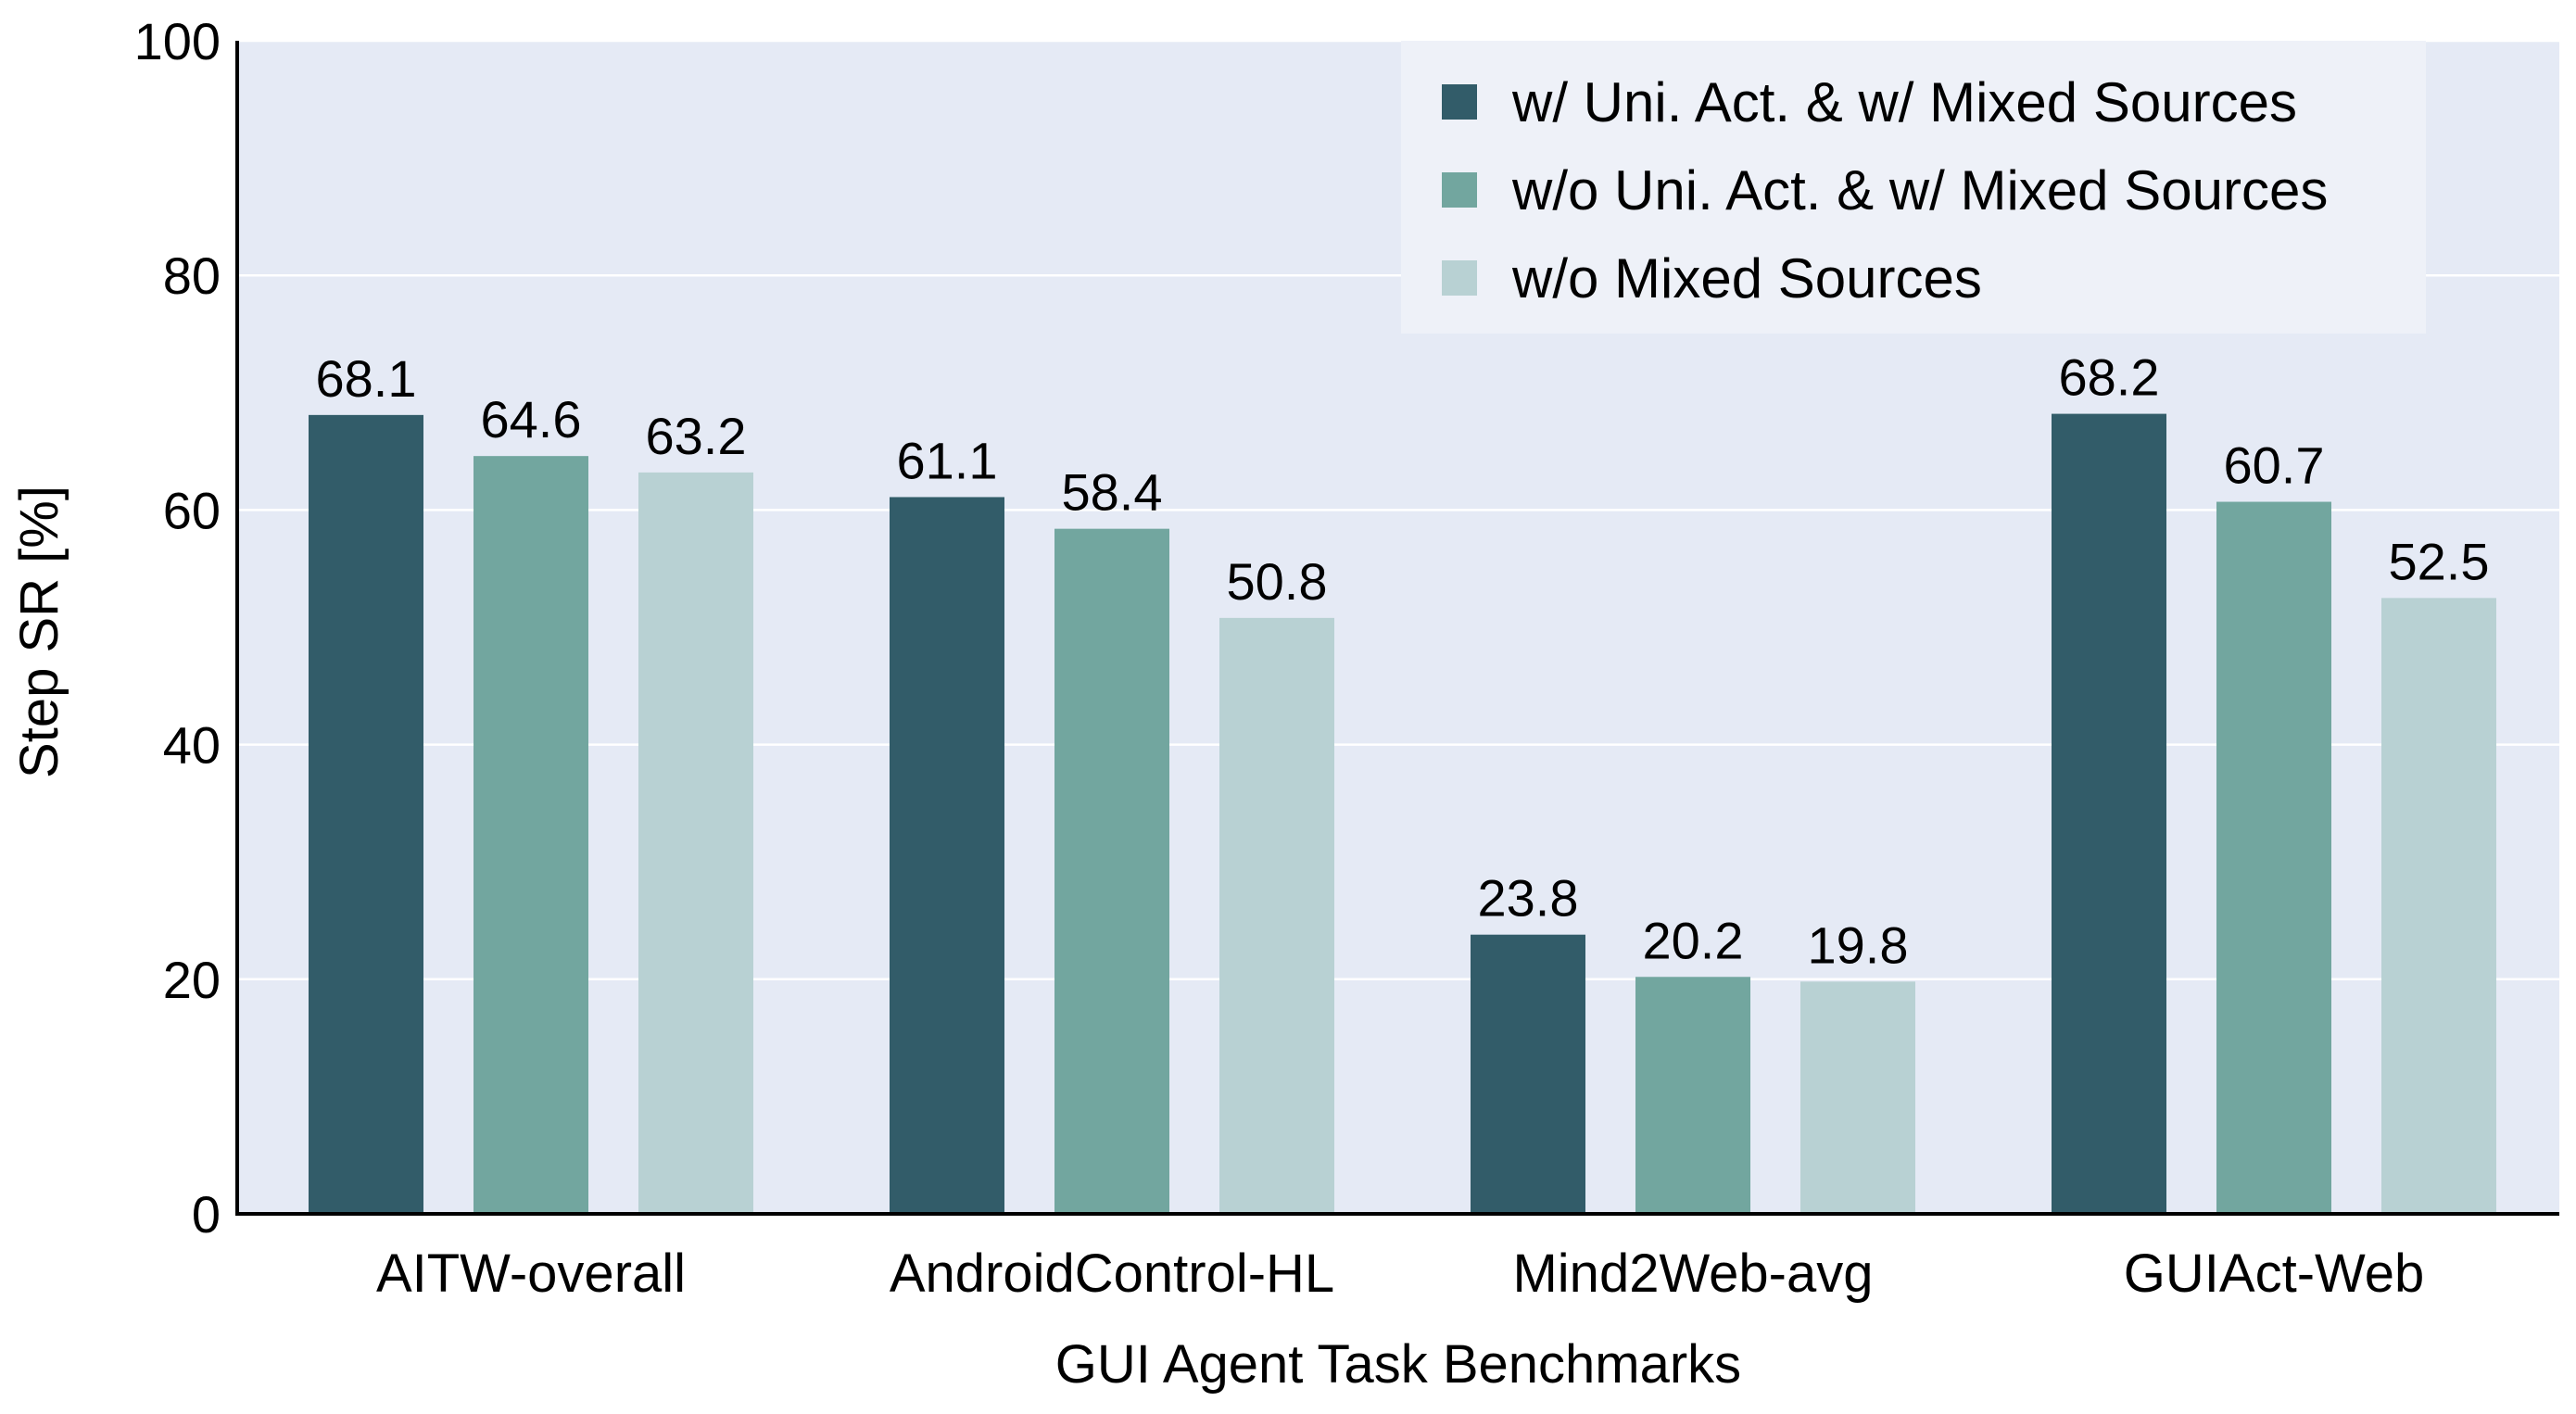 The height and width of the screenshot is (1414, 2576). What do you see at coordinates (192, 980) in the screenshot?
I see `y-tick-label: 20` at bounding box center [192, 980].